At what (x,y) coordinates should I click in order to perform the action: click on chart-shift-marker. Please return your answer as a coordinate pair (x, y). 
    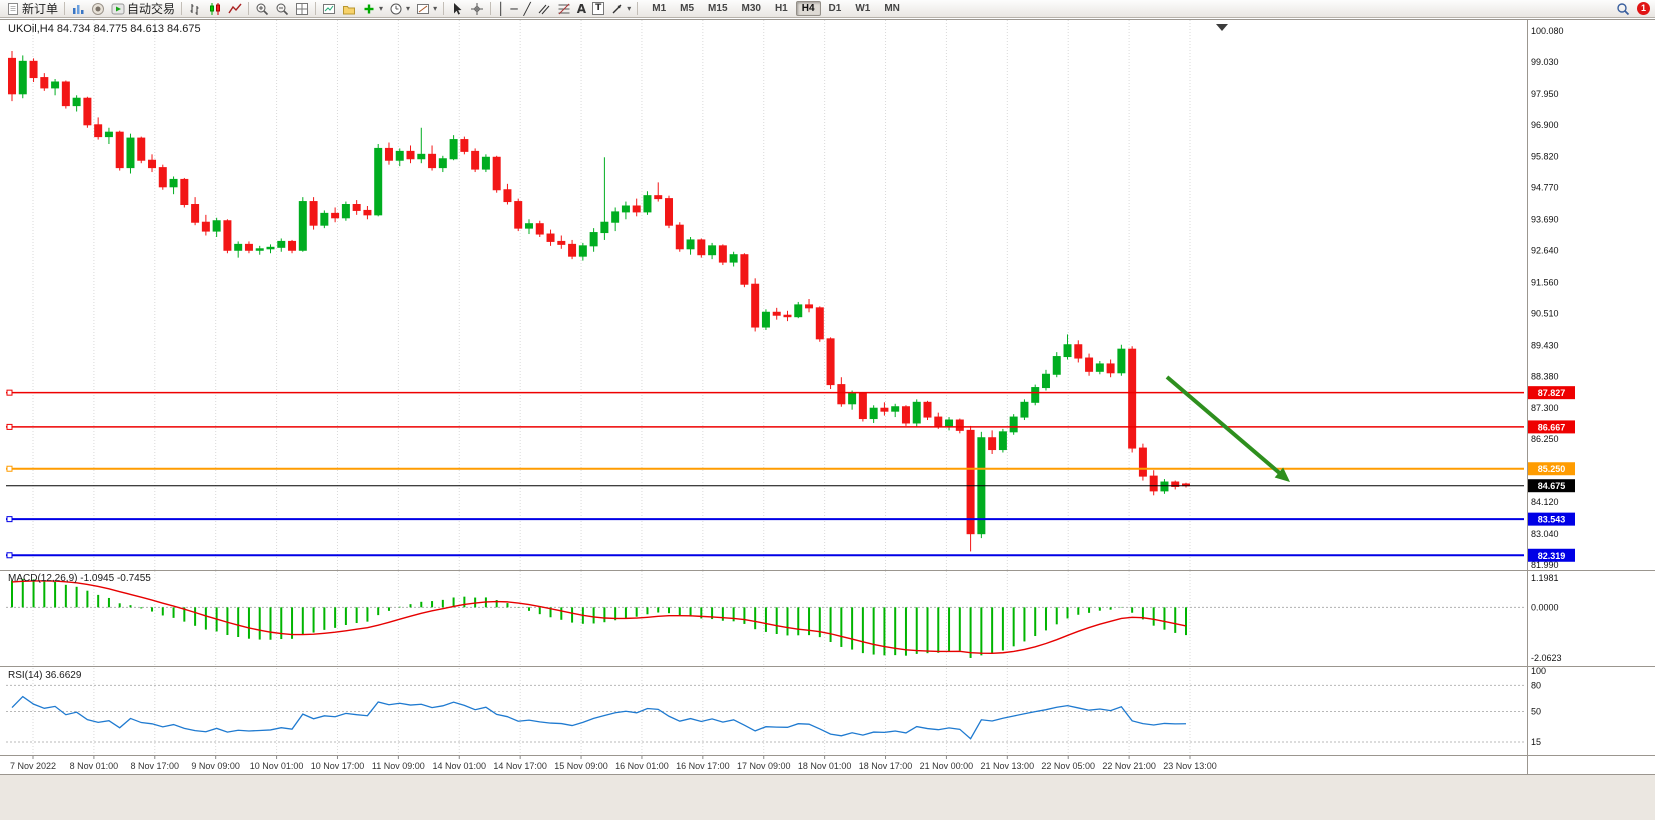
    Looking at the image, I should click on (1222, 27).